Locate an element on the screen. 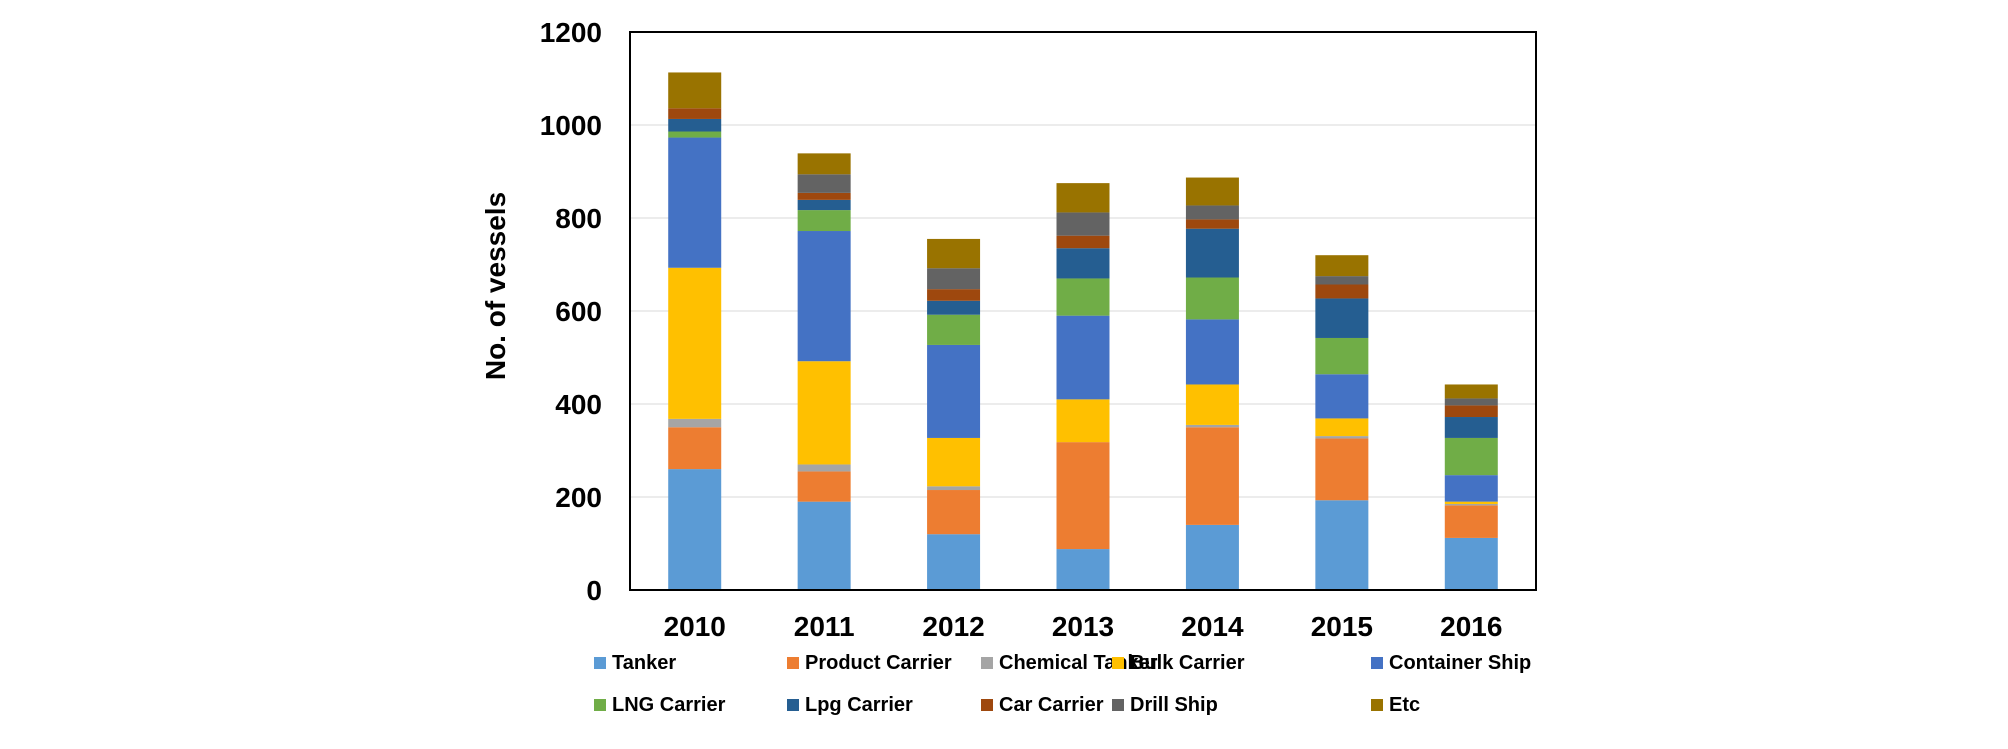 This screenshot has height=749, width=2008. bar-segment-etc-2015 is located at coordinates (1342, 266).